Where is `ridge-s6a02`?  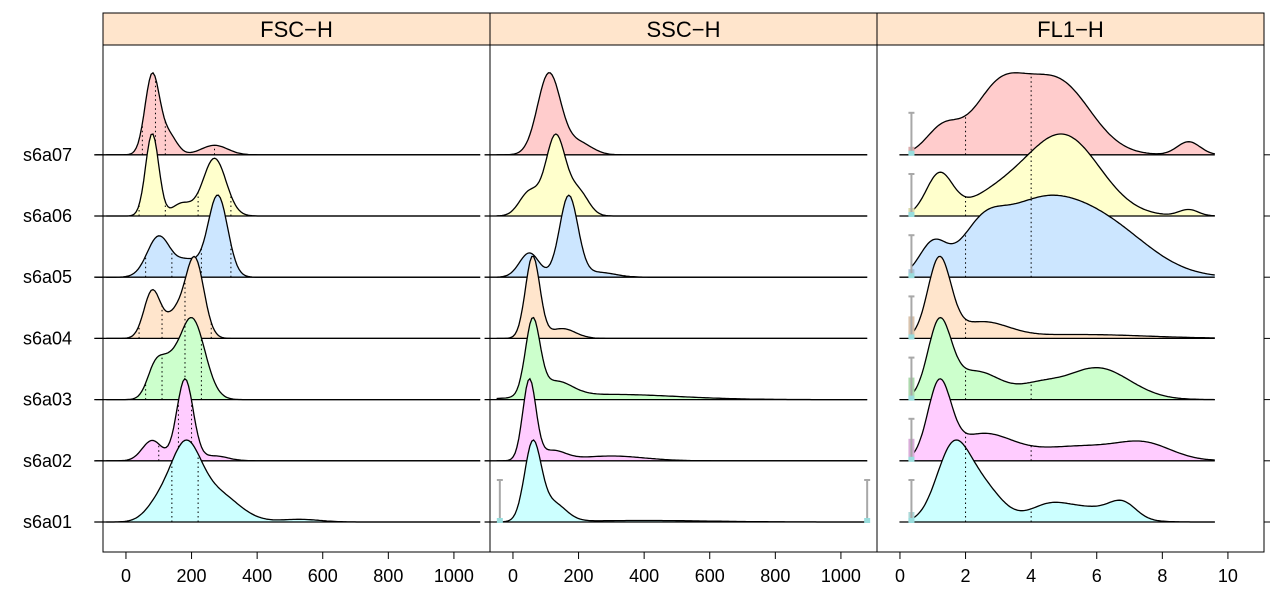 ridge-s6a02 is located at coordinates (287, 419).